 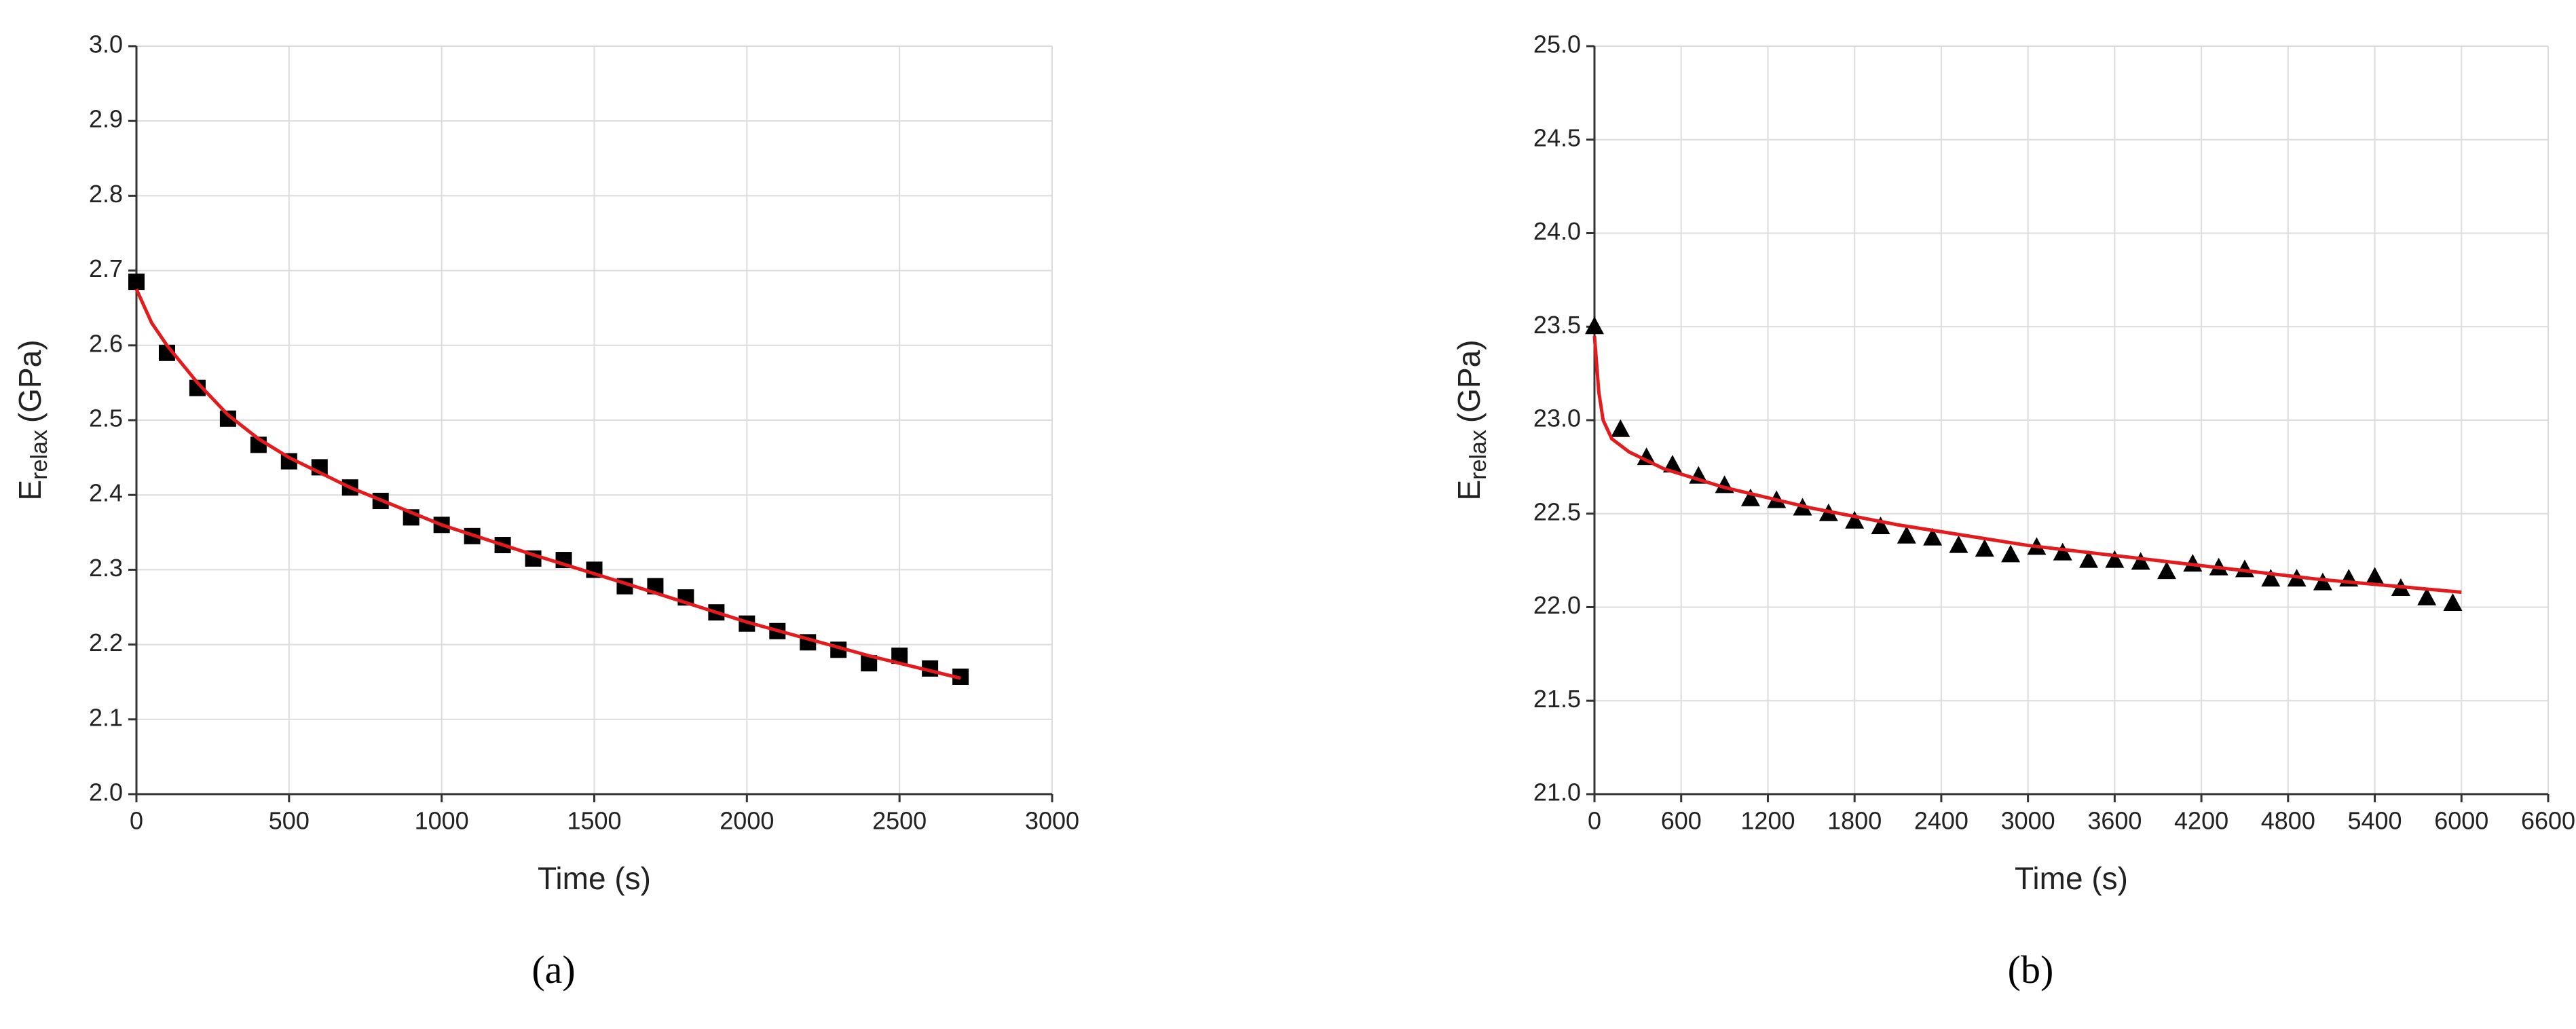 What do you see at coordinates (106, 642) in the screenshot?
I see `y-tick-label: 2.2` at bounding box center [106, 642].